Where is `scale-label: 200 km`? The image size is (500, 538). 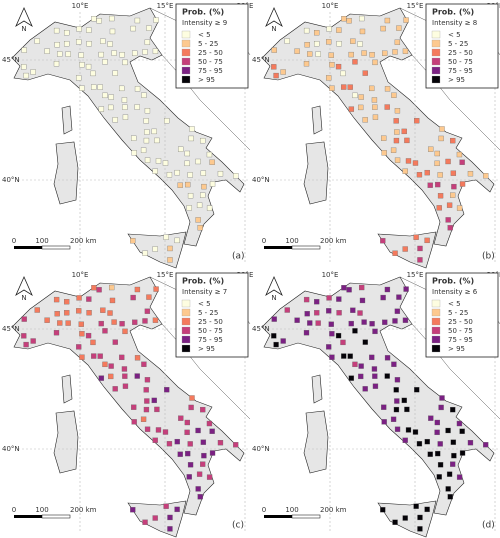 scale-label: 200 km is located at coordinates (333, 510).